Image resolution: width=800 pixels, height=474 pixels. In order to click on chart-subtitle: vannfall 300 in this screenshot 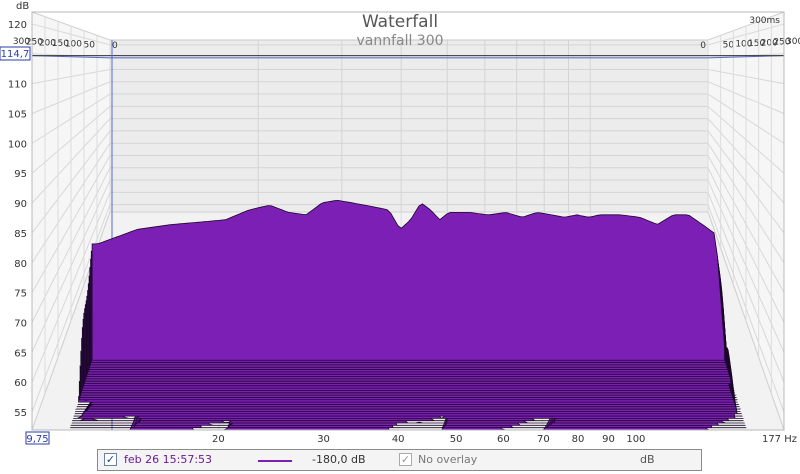, I will do `click(399, 41)`.